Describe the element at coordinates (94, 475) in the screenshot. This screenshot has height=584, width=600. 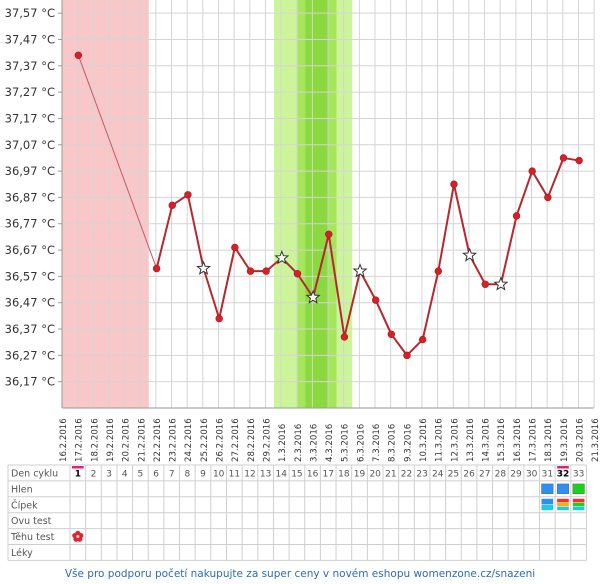
I see `day-number: 2` at that location.